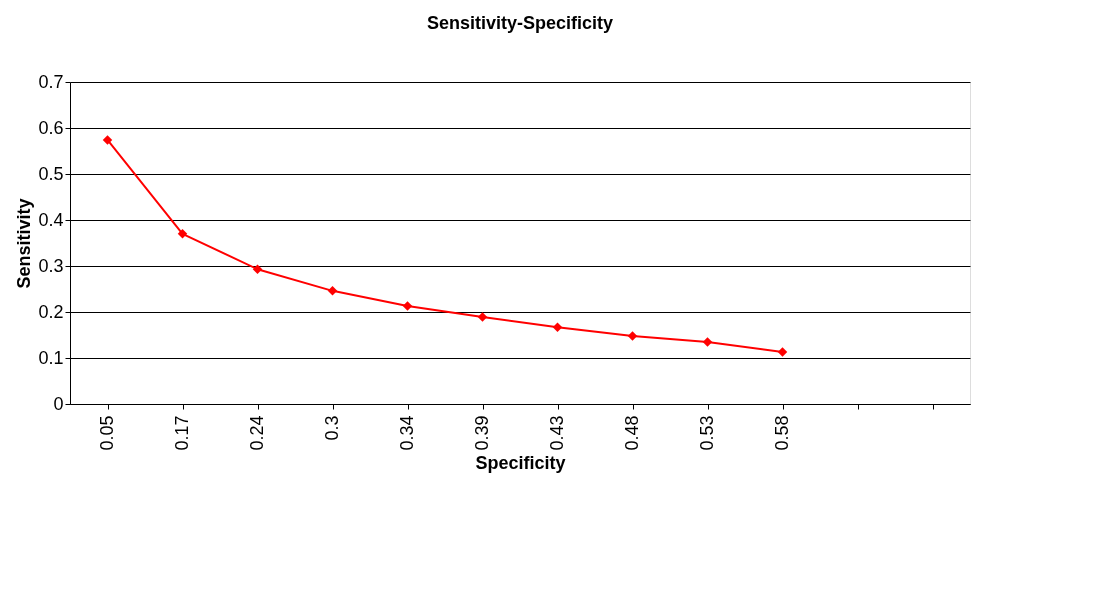  Describe the element at coordinates (257, 433) in the screenshot. I see `x-tick-label: 0.24` at that location.